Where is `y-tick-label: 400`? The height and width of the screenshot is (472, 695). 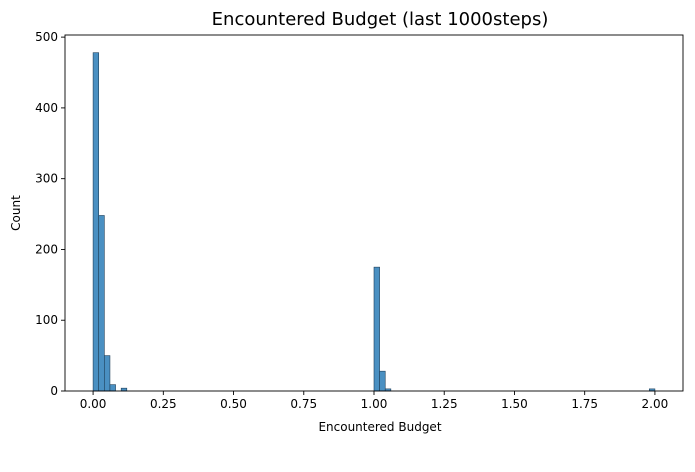 y-tick-label: 400 is located at coordinates (46, 108).